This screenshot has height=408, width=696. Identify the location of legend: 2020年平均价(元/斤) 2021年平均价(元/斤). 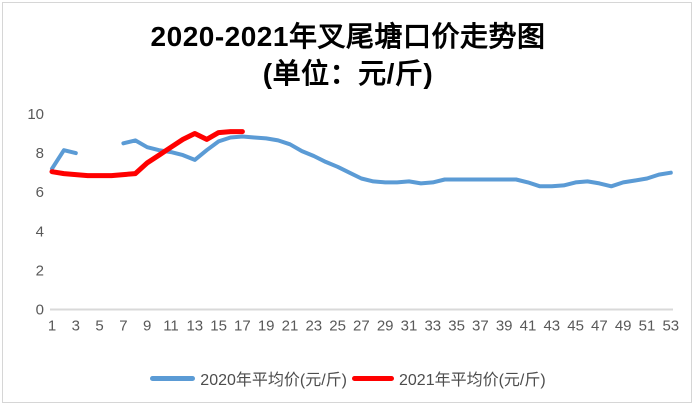
(348, 378).